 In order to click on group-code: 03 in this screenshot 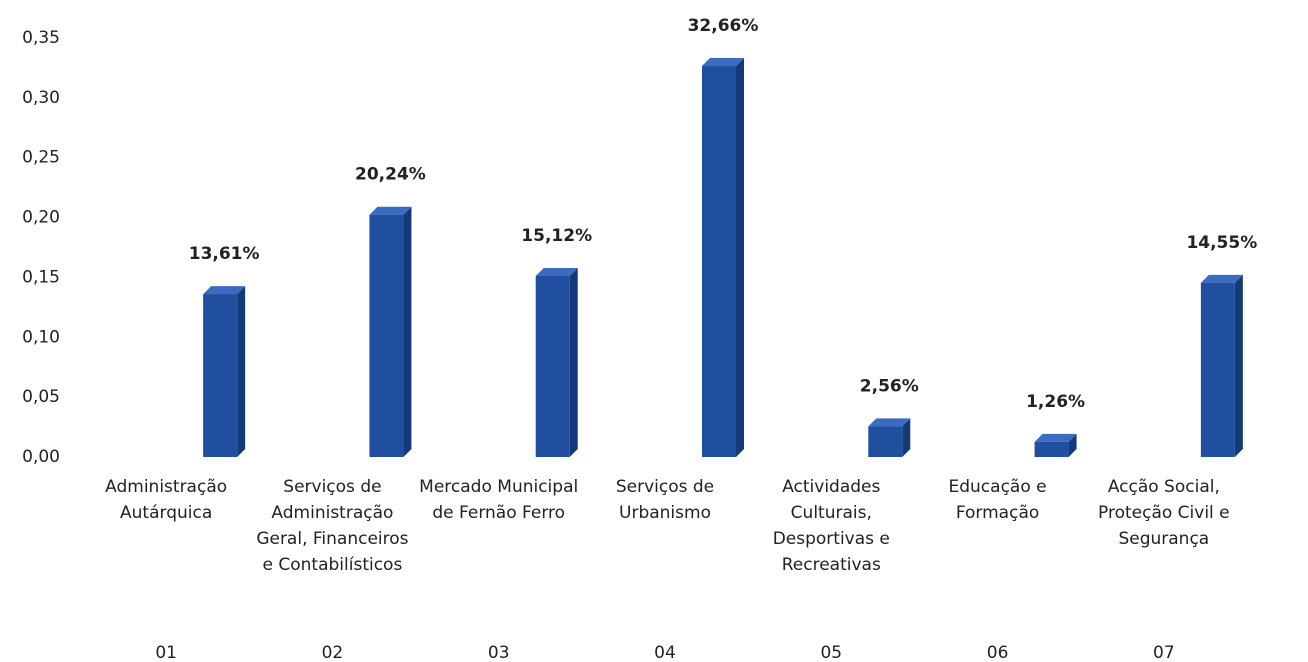, I will do `click(499, 652)`.